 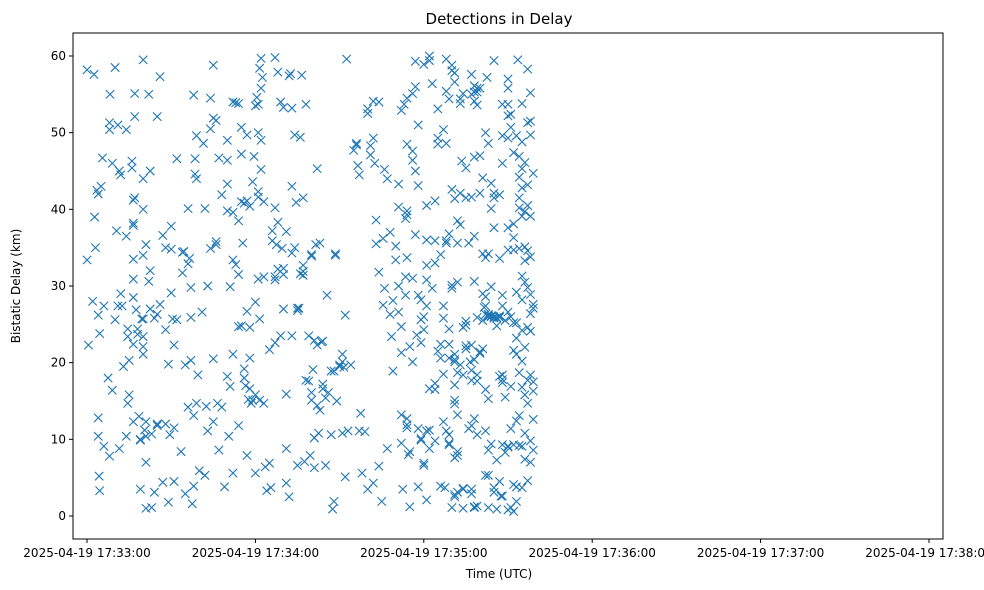 I want to click on y-tick-label: 20, so click(x=58, y=363).